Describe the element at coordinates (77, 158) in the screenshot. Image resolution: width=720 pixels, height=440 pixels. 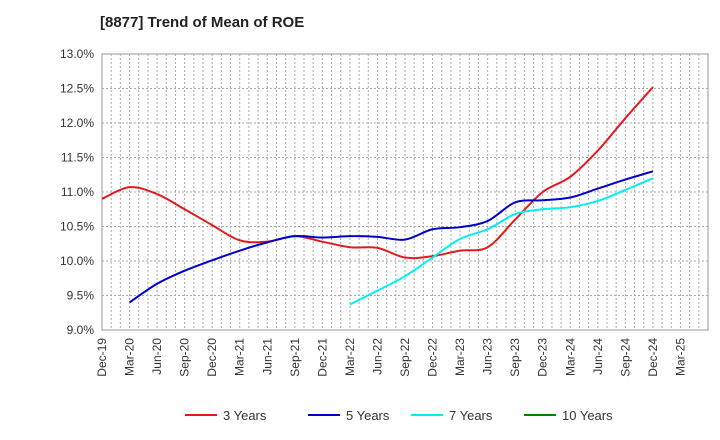
I see `y-tick-label: 11.5%` at that location.